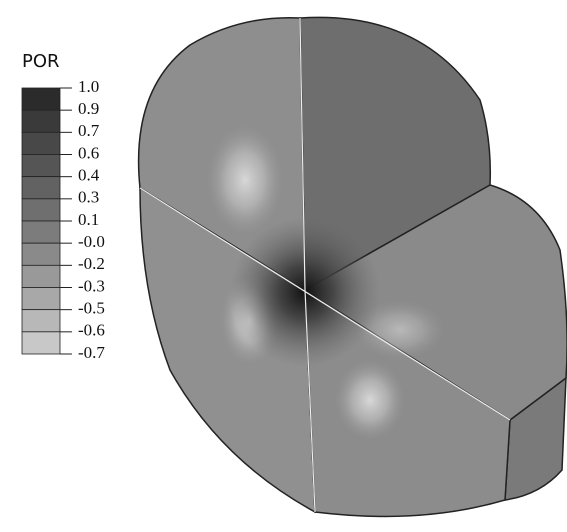 This screenshot has width=567, height=532. What do you see at coordinates (535, 438) in the screenshot?
I see `rim-face` at bounding box center [535, 438].